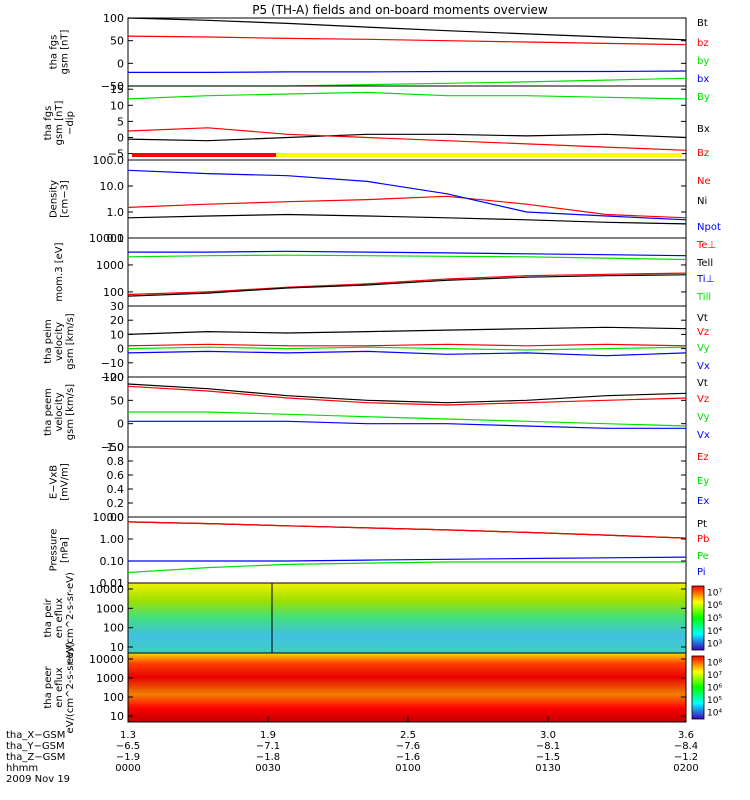 This screenshot has width=750, height=800. What do you see at coordinates (686, 735) in the screenshot?
I see `x-tick-label: 3.6` at bounding box center [686, 735].